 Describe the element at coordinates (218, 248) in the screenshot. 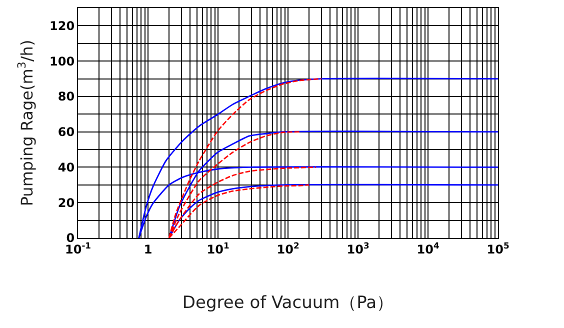

I see `x-tick-label: 10$^{1}$` at that location.